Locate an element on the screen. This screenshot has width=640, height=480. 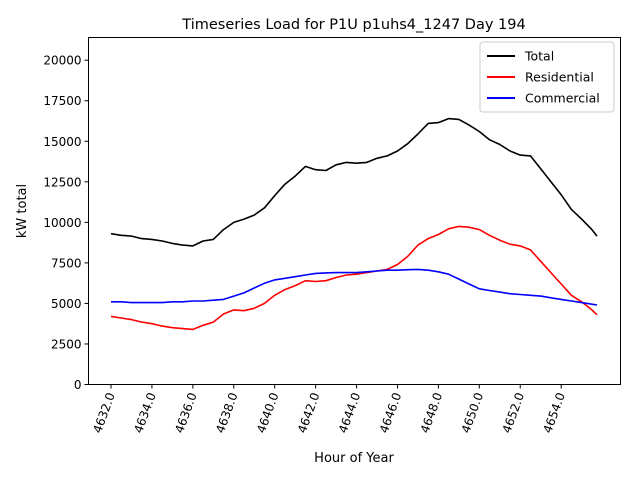
y-axis-label: kW total is located at coordinates (22, 211).